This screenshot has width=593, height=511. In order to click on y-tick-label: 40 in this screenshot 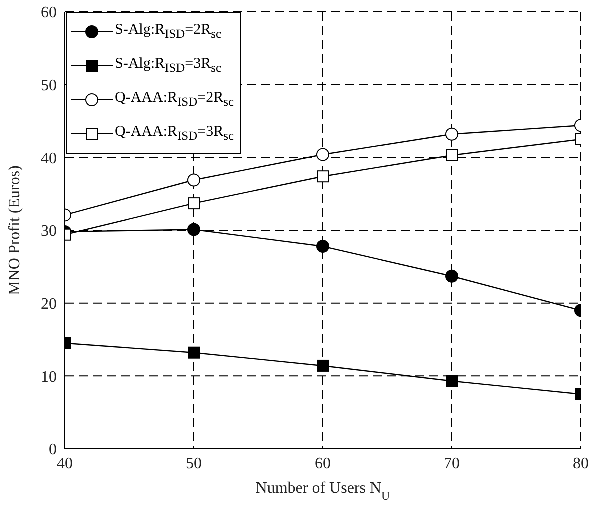, I will do `click(49, 159)`.